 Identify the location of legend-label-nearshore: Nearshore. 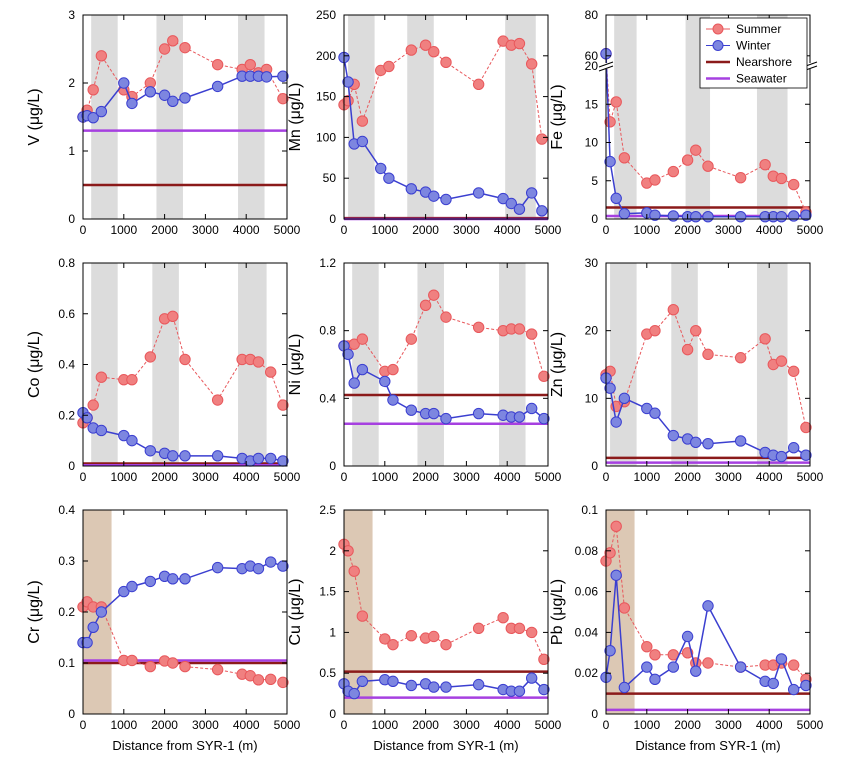
(764, 62).